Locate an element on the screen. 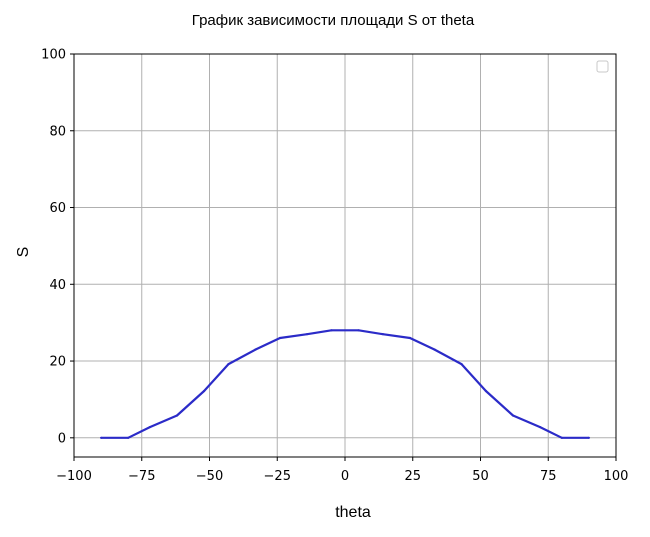 The height and width of the screenshot is (537, 650). x-tick-label: 0 is located at coordinates (345, 476).